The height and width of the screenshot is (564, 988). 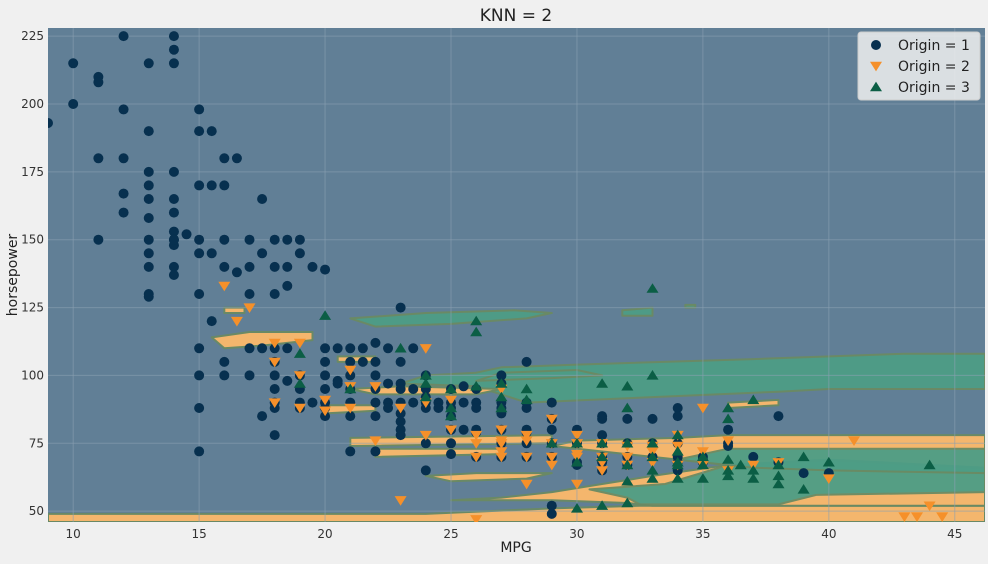 What do you see at coordinates (450, 534) in the screenshot?
I see `x-tick-label: 25` at bounding box center [450, 534].